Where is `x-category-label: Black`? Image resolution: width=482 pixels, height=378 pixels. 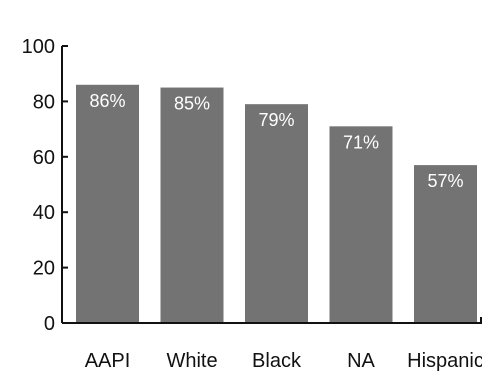
x-category-label: Black is located at coordinates (277, 361).